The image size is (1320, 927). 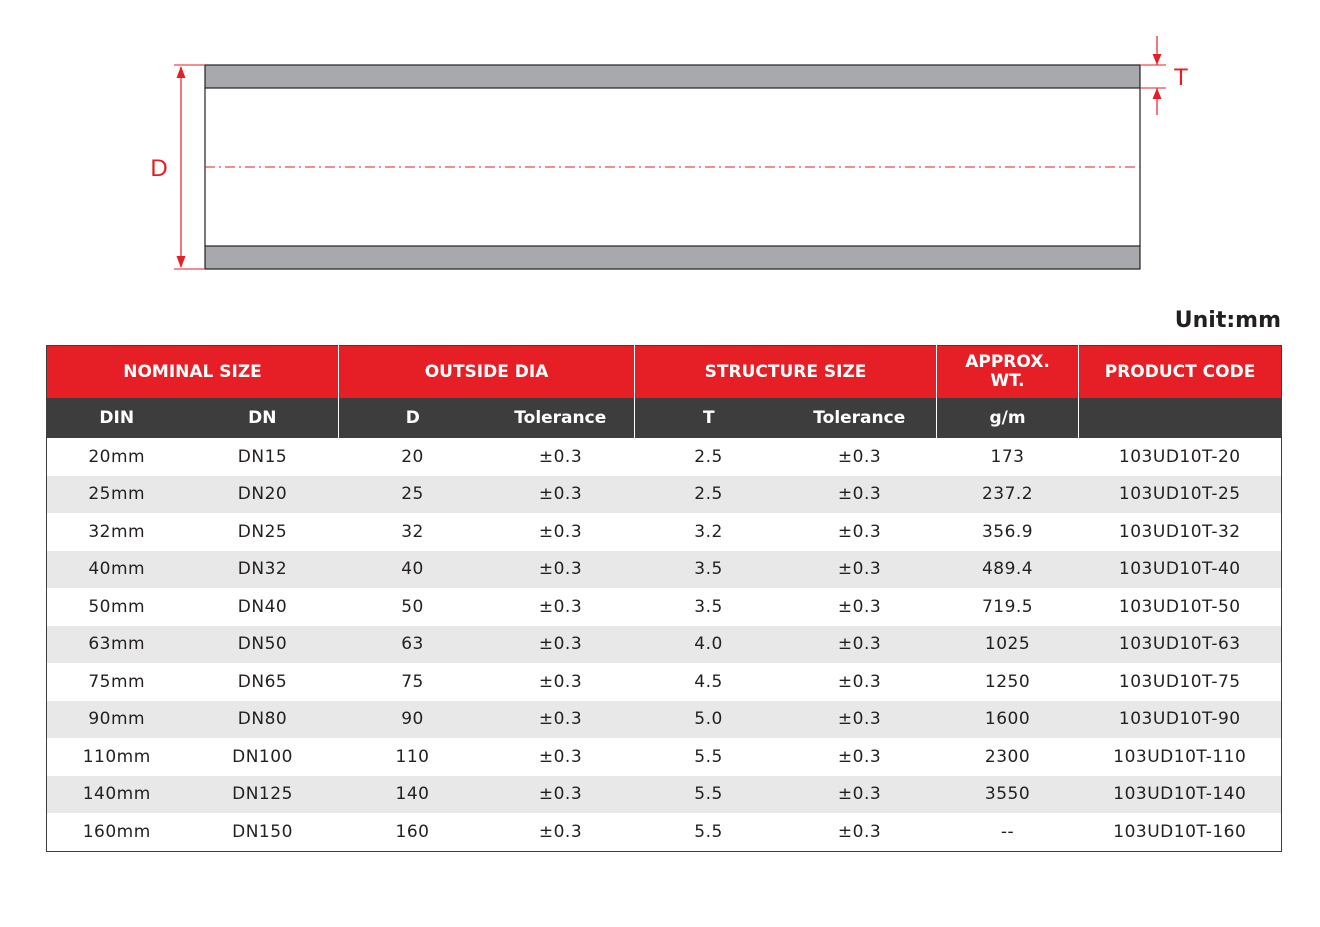 I want to click on weight-cell: 237.2, so click(x=1007, y=494).